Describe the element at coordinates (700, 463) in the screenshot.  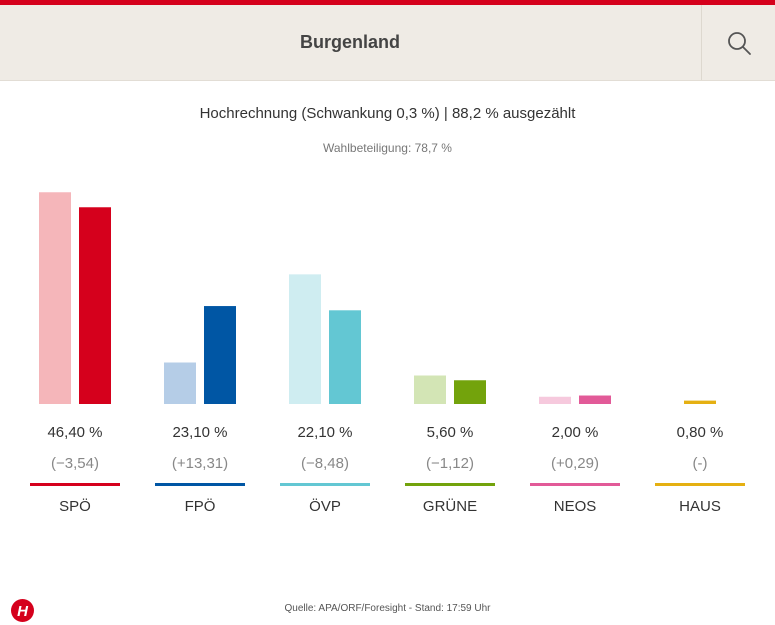
I see `change-label-5: (-)` at that location.